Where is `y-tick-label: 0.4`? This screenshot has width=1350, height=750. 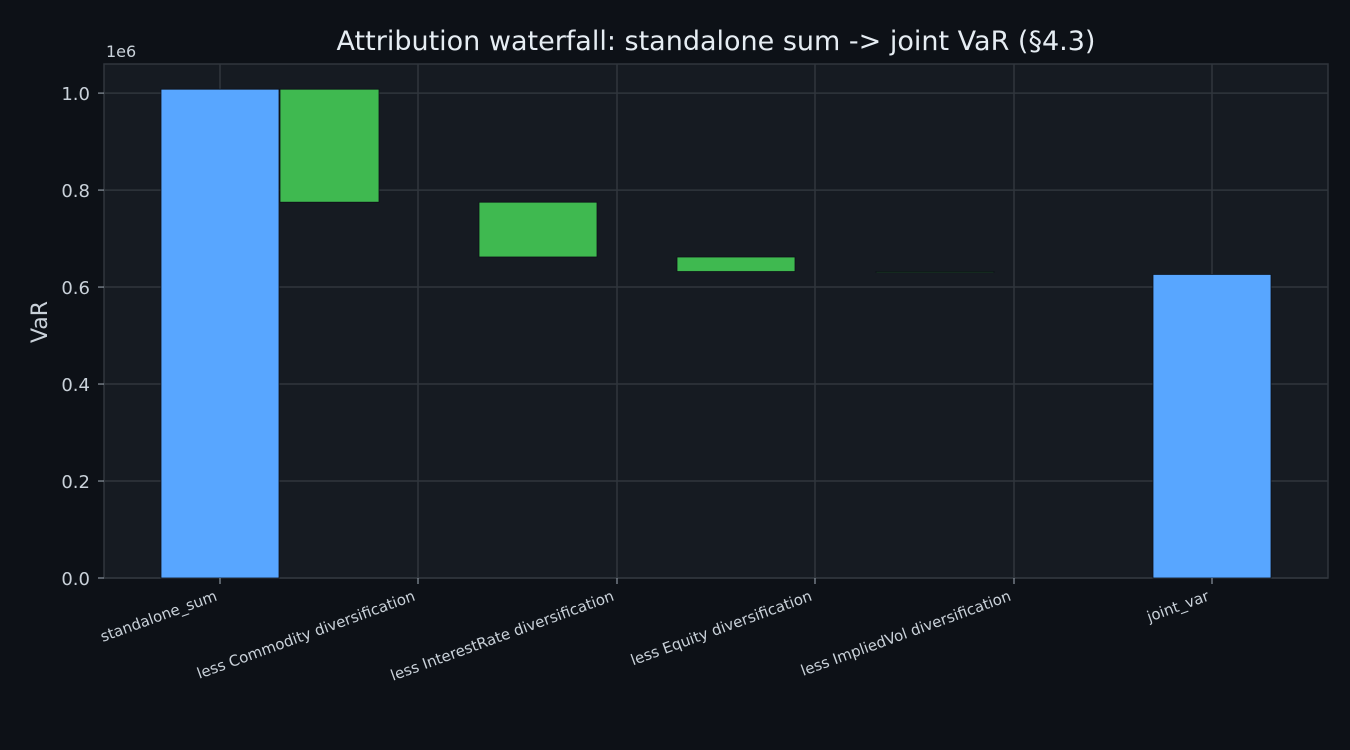 y-tick-label: 0.4 is located at coordinates (75, 385).